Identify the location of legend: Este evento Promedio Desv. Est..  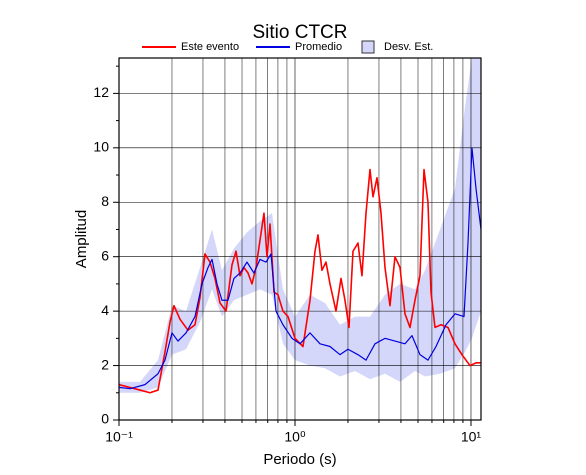
(287, 47).